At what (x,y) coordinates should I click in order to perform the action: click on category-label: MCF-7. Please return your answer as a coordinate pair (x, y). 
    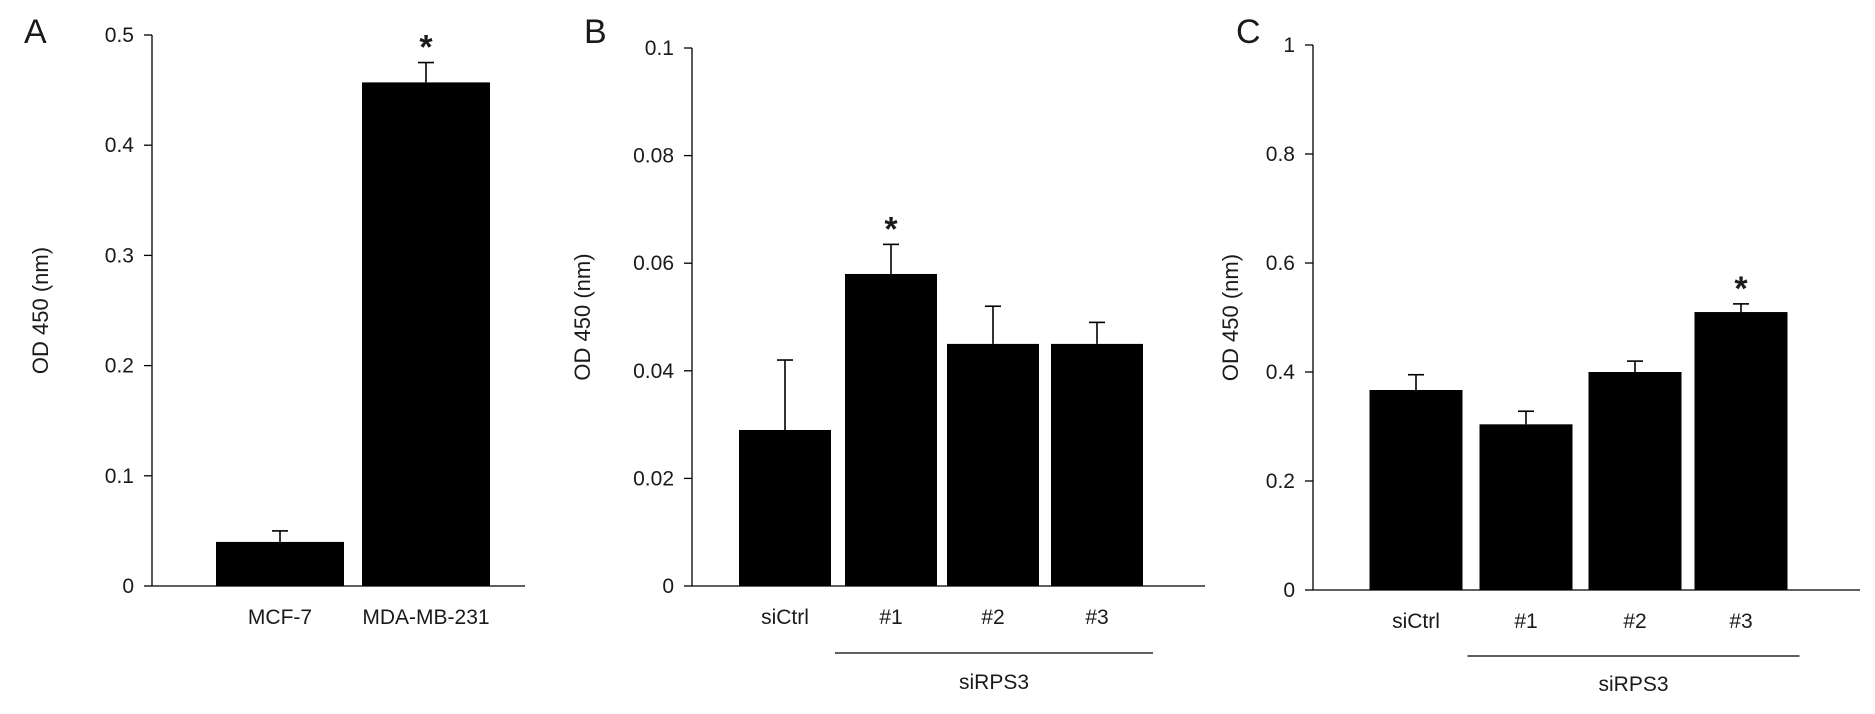
    Looking at the image, I should click on (280, 617).